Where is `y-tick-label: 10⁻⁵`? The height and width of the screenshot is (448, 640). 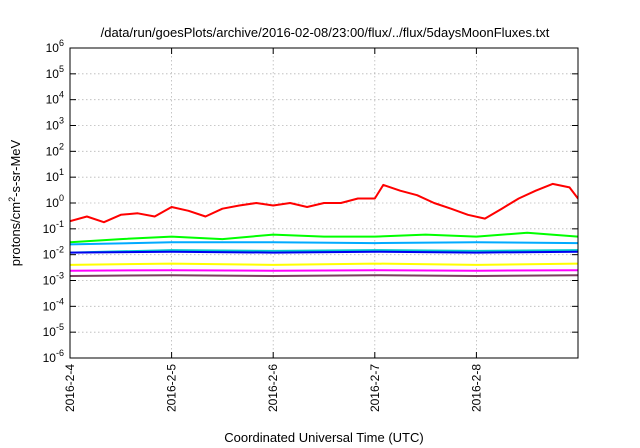 y-tick-label: 10⁻⁵ is located at coordinates (53, 330).